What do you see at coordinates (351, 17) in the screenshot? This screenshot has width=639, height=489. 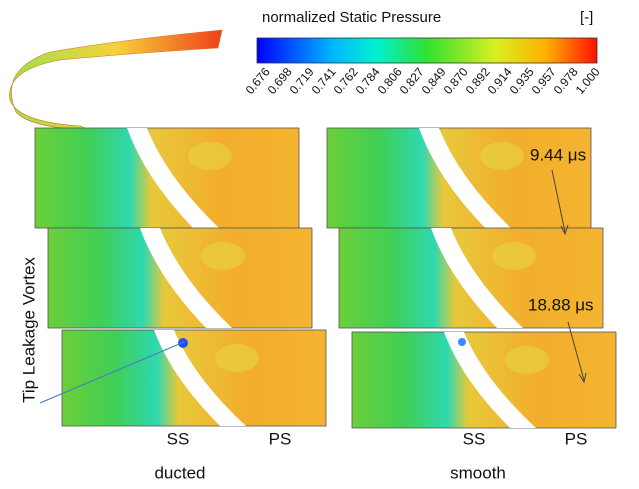 I see `colorbar-title: normalized Static Pressure` at bounding box center [351, 17].